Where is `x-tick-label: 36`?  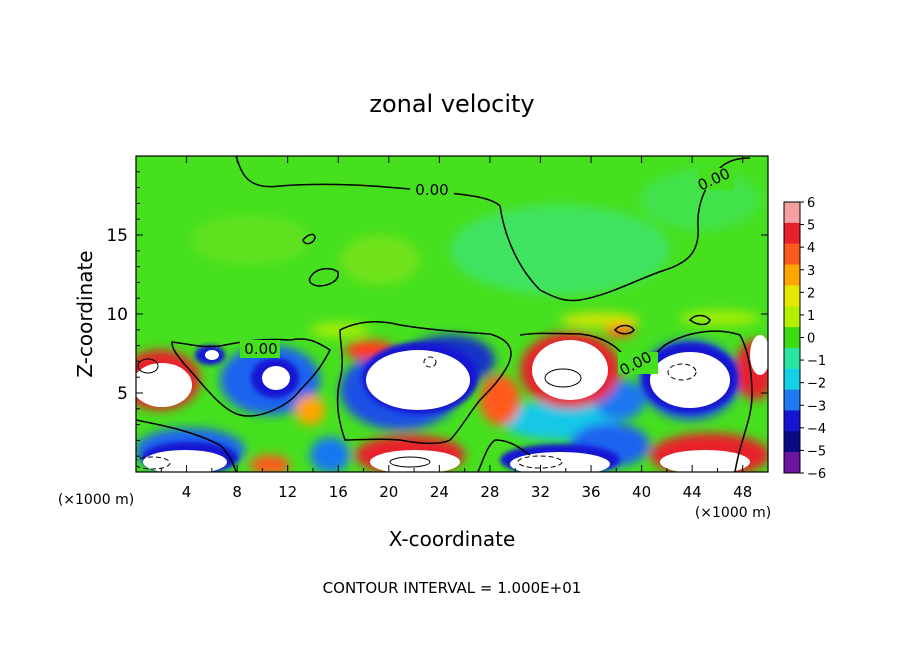 x-tick-label: 36 is located at coordinates (590, 492).